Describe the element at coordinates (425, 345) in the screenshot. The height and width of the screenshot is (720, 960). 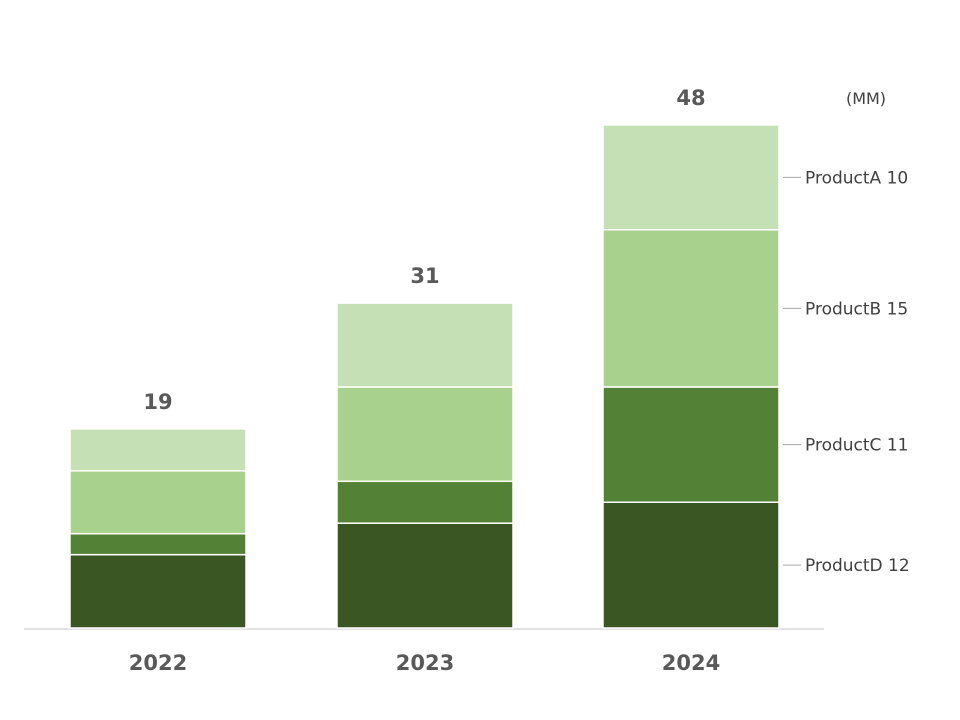
I see `bar-segment-producta-2023` at that location.